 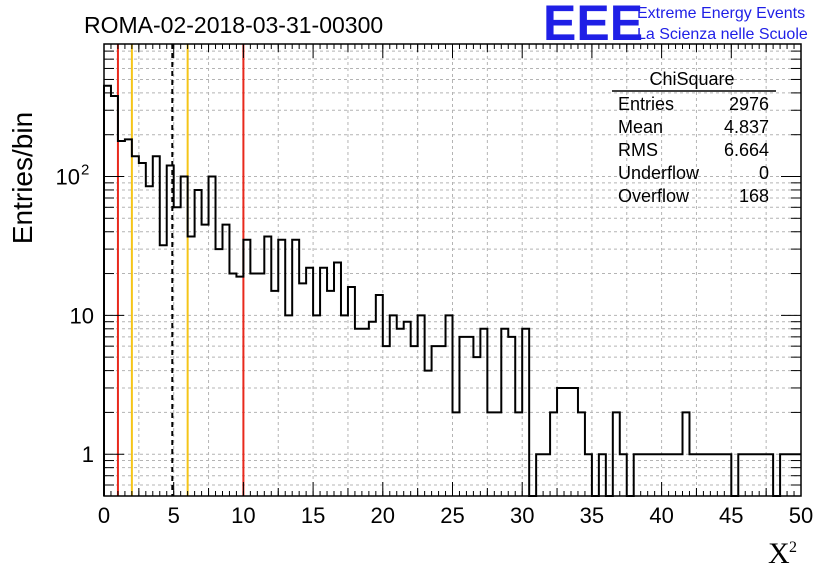 What do you see at coordinates (233, 25) in the screenshot?
I see `run-title: ROMA-02-2018-03-31-00300` at bounding box center [233, 25].